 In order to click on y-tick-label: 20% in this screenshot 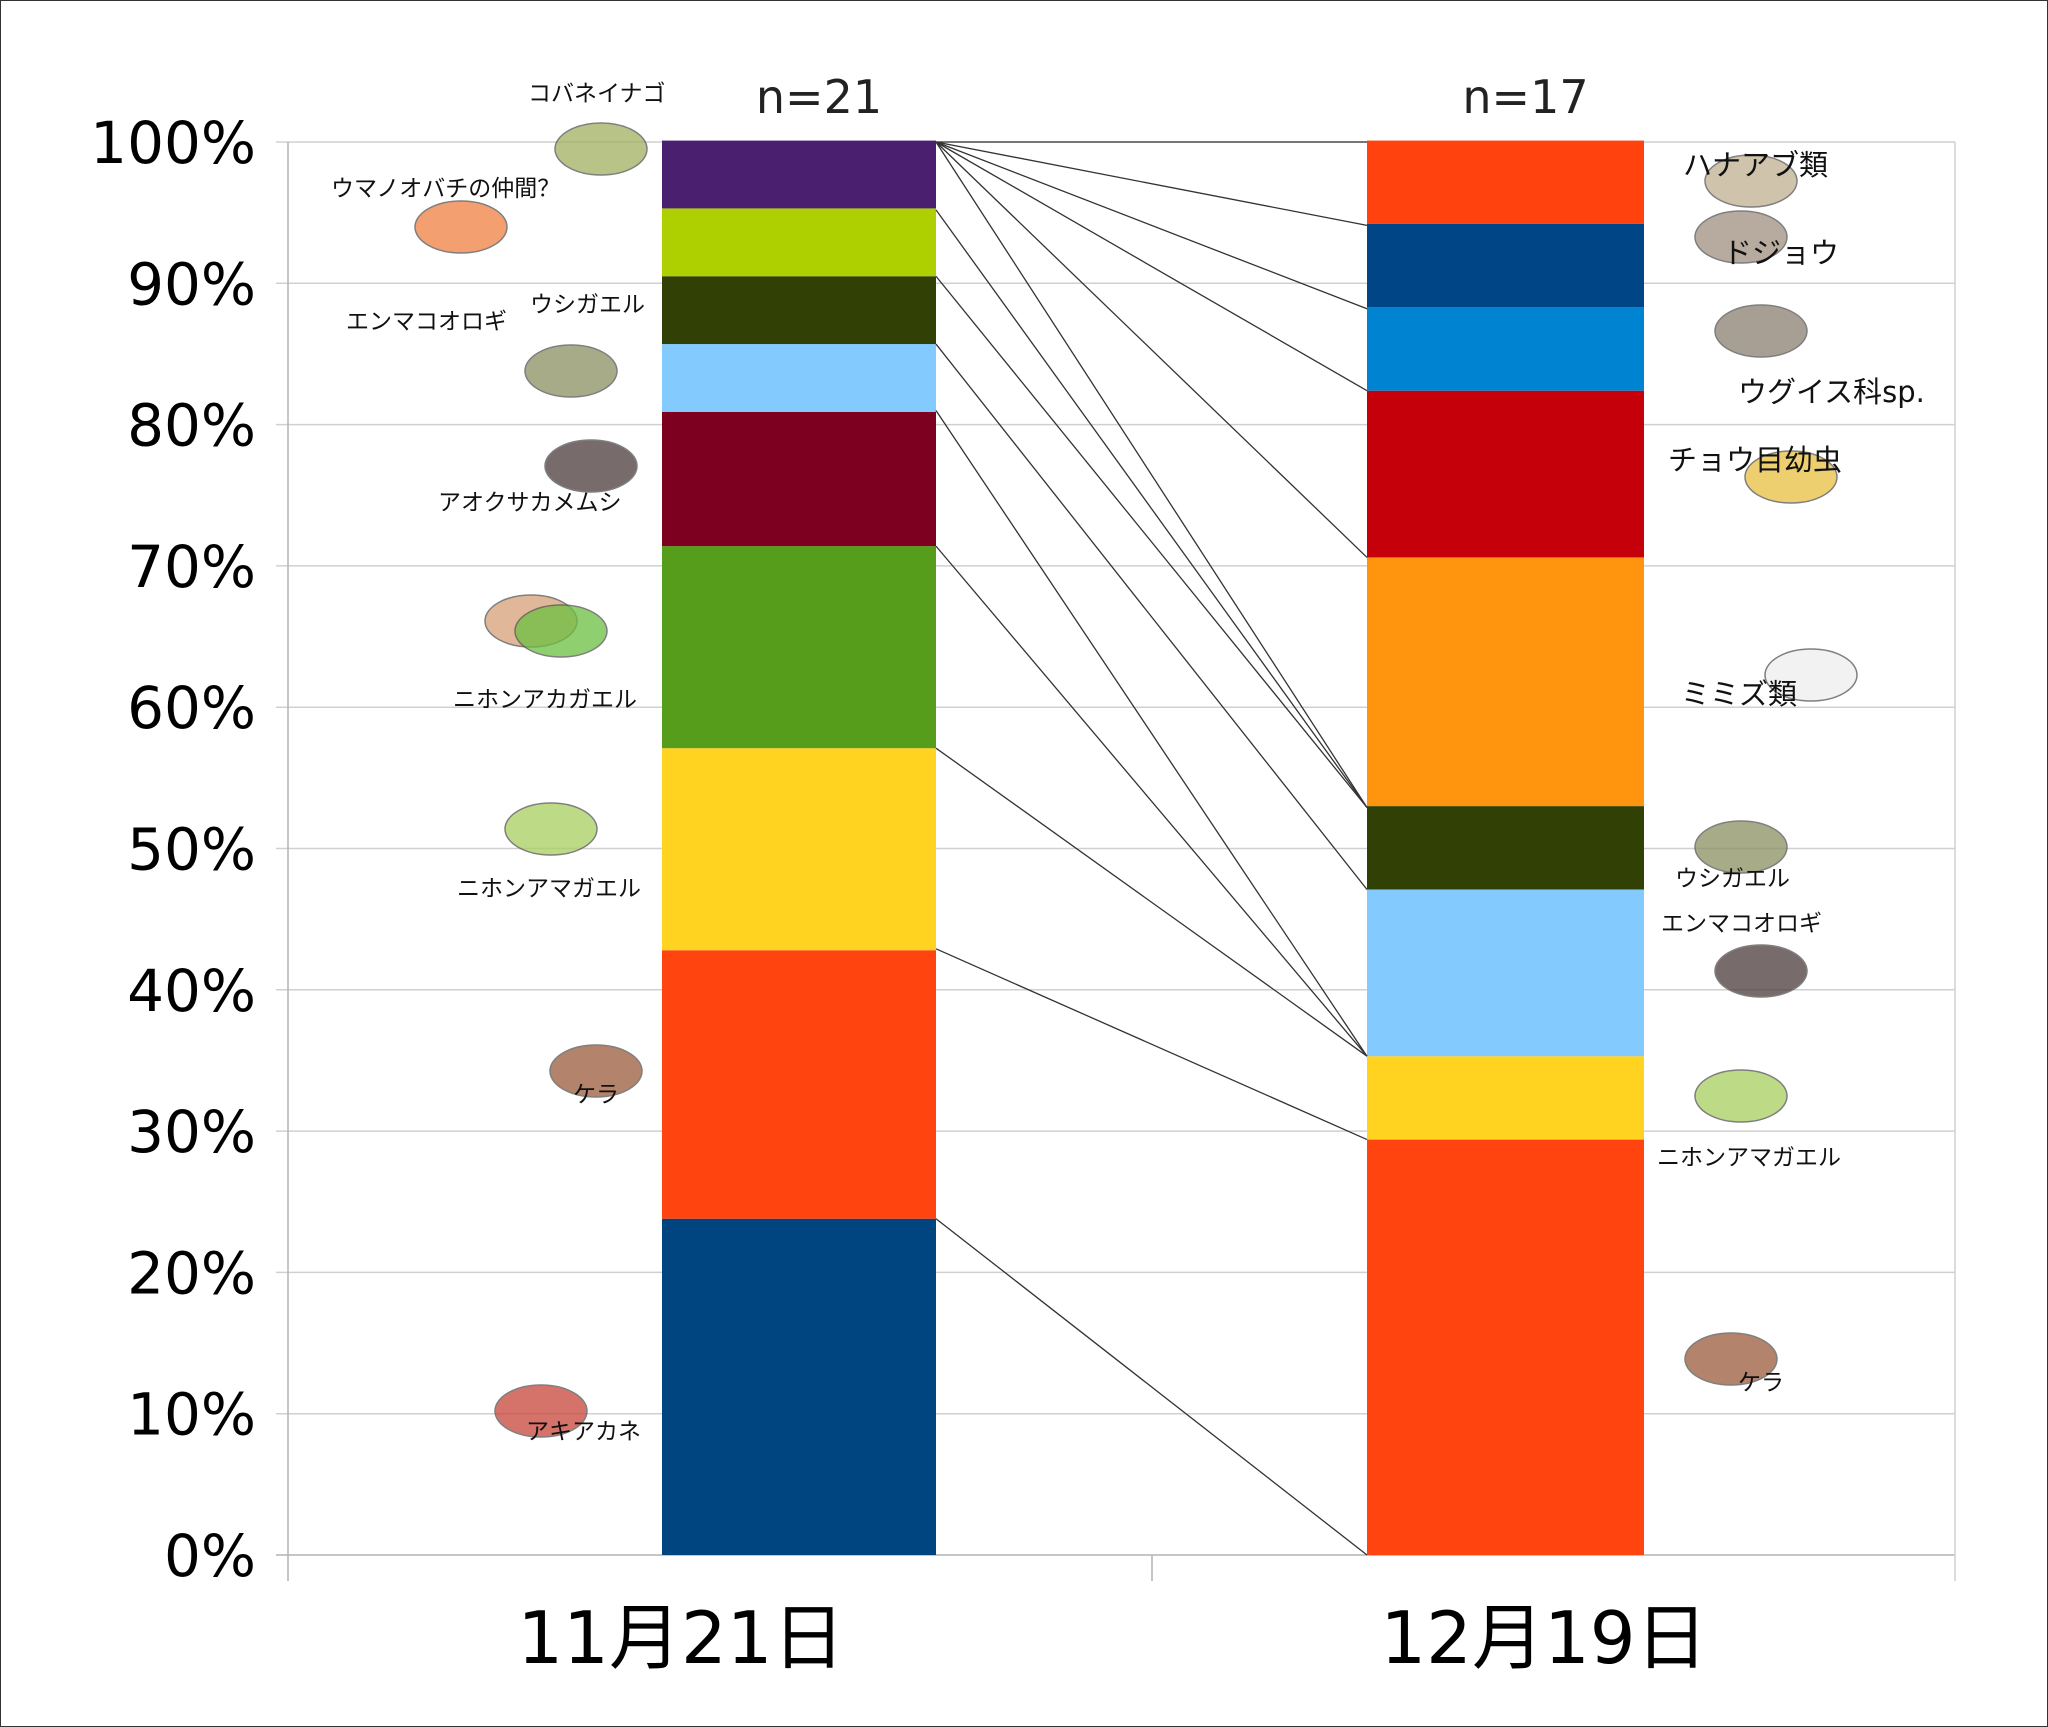, I will do `click(191, 1273)`.